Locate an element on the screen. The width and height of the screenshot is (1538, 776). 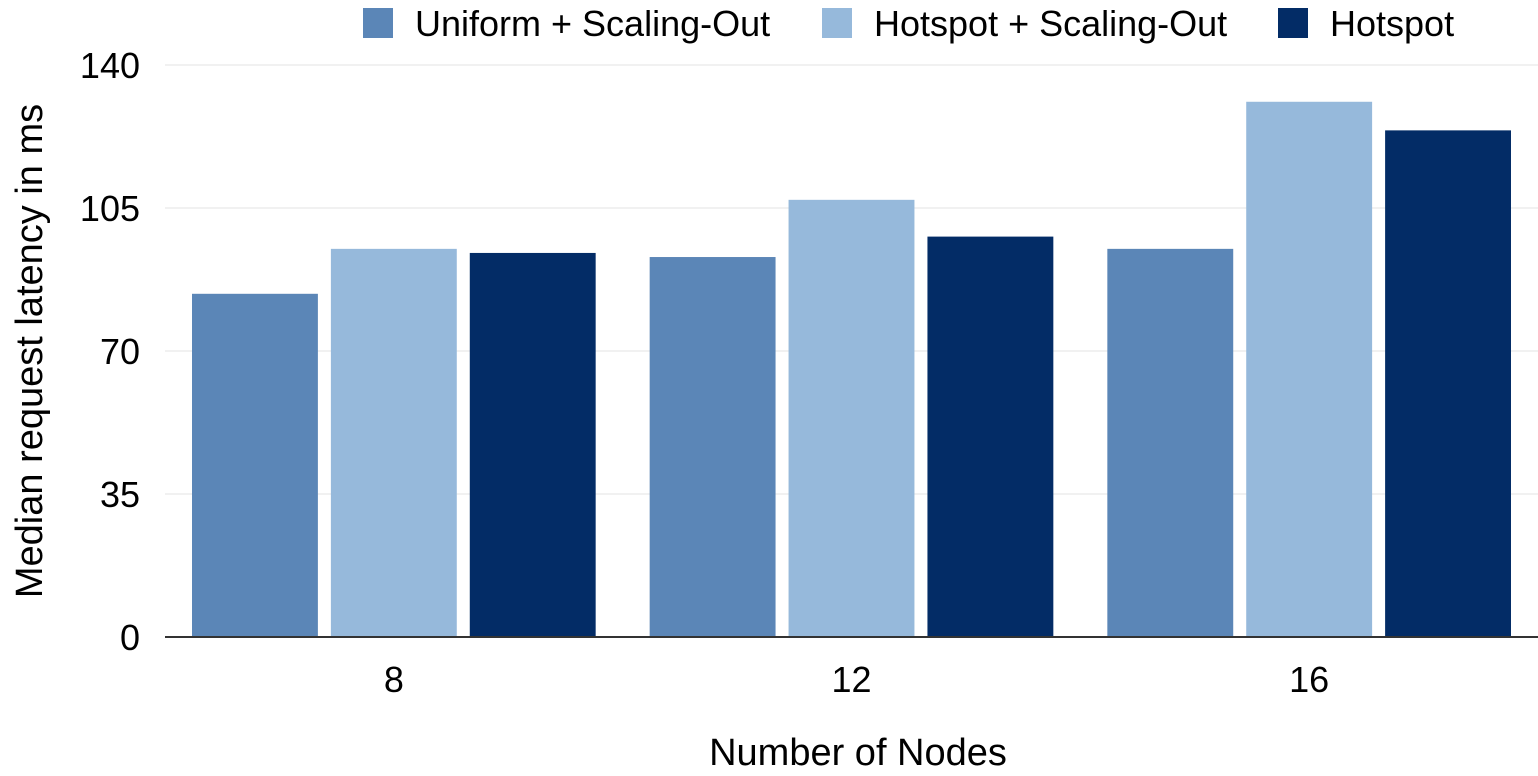
legend-item: Hotspot is located at coordinates (1366, 23).